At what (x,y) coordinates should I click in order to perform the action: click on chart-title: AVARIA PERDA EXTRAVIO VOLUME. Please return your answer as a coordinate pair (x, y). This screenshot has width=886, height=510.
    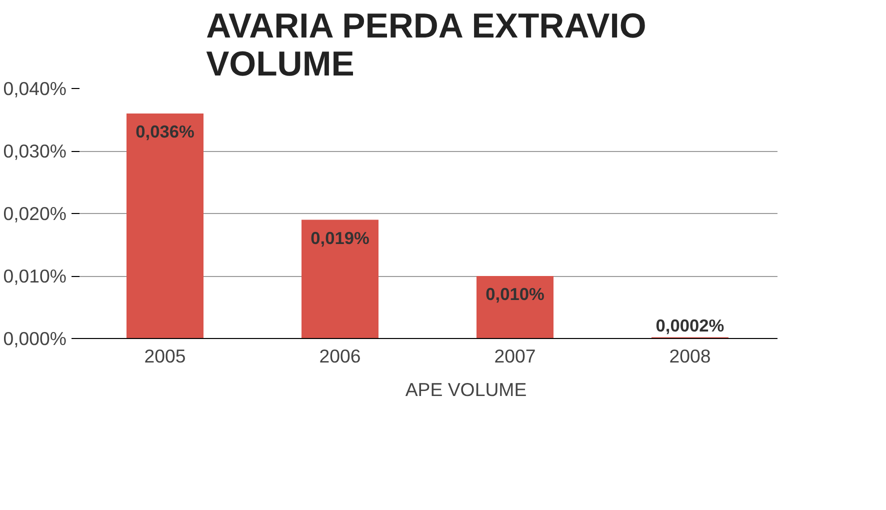
    Looking at the image, I should click on (426, 46).